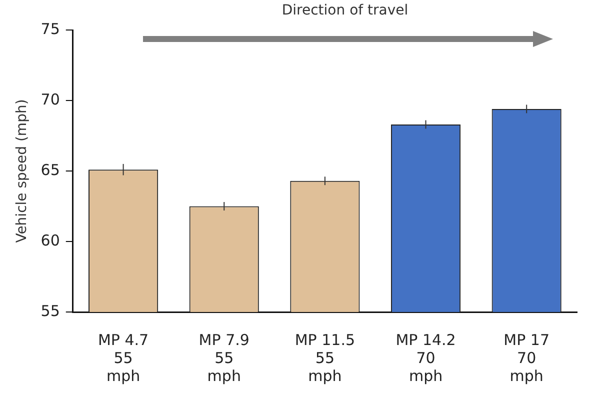 This screenshot has width=591, height=402. I want to click on y-tick-label: 70, so click(50, 99).